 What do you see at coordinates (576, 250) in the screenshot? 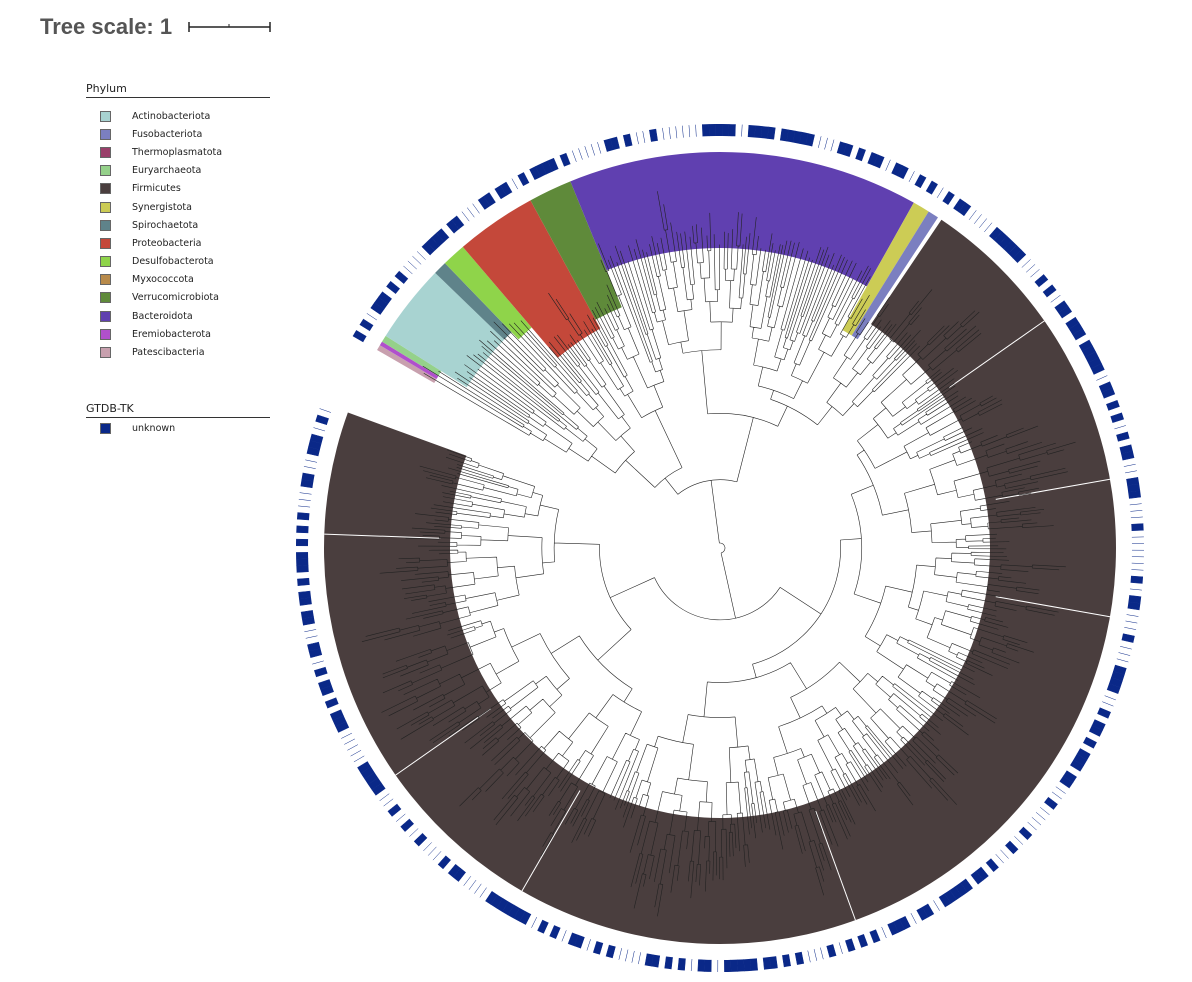
I see `clade-verrucomicrobiota` at bounding box center [576, 250].